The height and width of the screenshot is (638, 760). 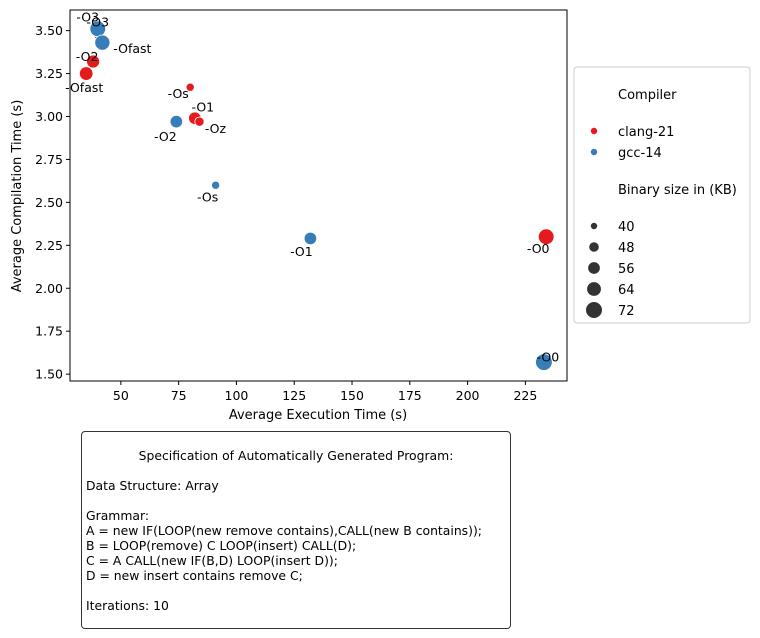 What do you see at coordinates (212, 560) in the screenshot?
I see `spec-rule-c: C = A CALL(new IF(B,D) LOOP(insert D));` at bounding box center [212, 560].